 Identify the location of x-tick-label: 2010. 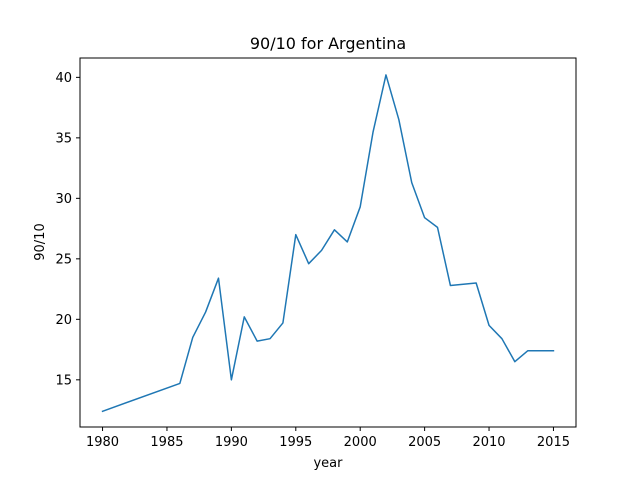
(488, 442).